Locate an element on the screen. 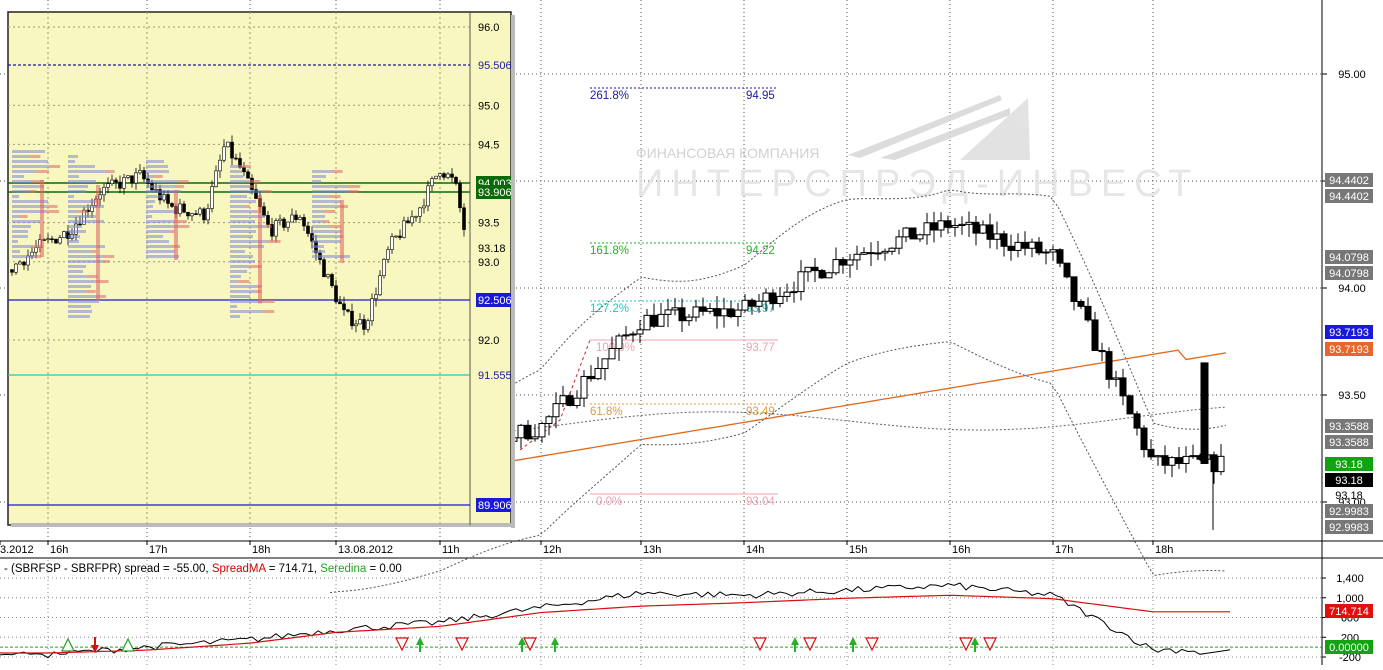 The height and width of the screenshot is (670, 1383). fib-price: 93.49 is located at coordinates (760, 412).